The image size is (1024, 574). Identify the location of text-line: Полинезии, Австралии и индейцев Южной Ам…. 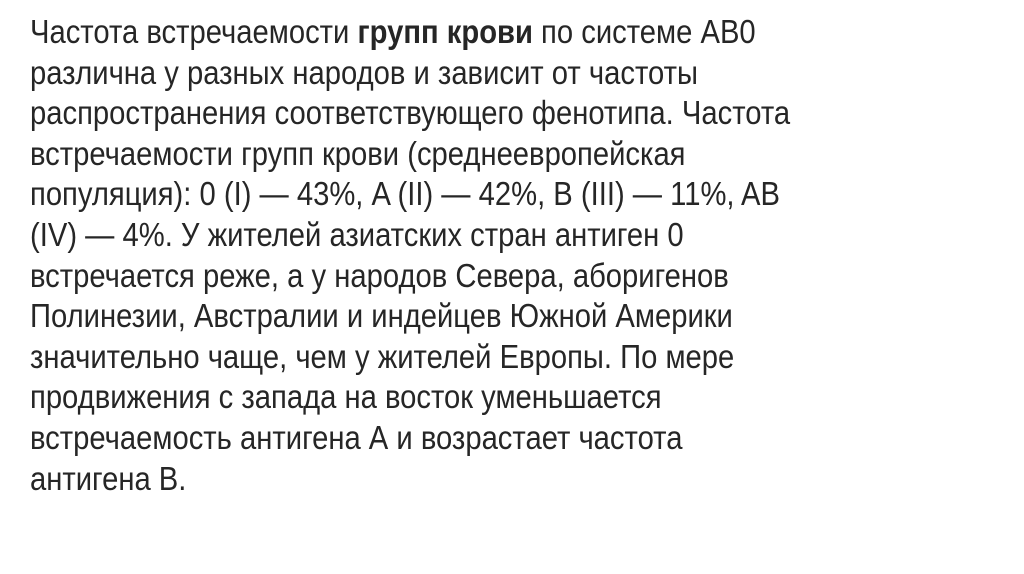
(381, 316).